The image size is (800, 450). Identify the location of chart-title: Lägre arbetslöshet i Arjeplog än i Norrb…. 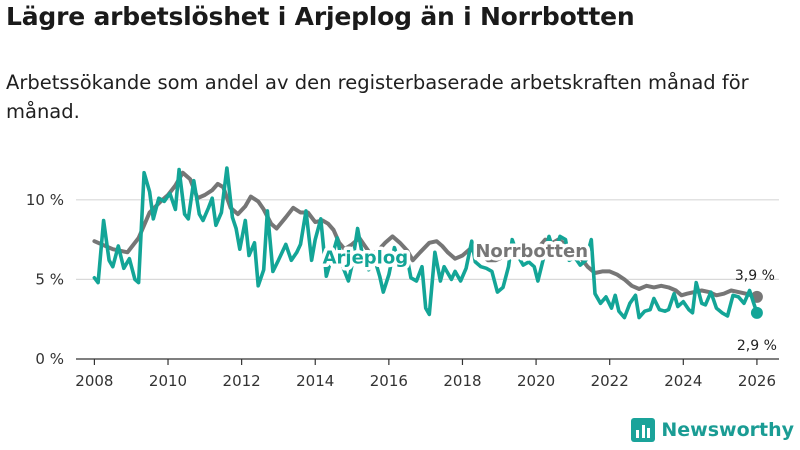
(320, 16).